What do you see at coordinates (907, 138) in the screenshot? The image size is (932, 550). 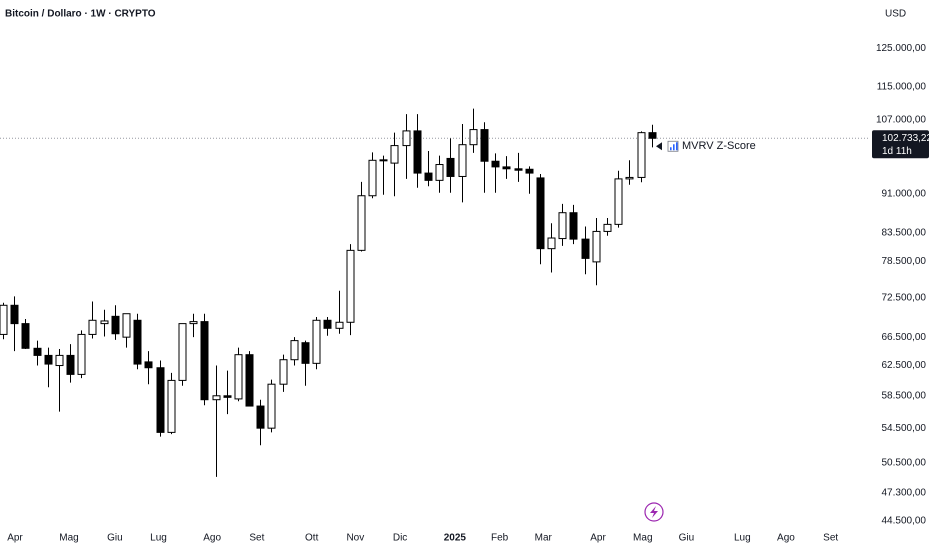 I see `price-tag-value: 102.733,22` at bounding box center [907, 138].